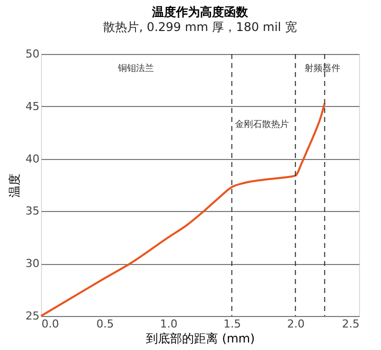 The image size is (381, 350). Describe the element at coordinates (33, 263) in the screenshot. I see `y-tick-label: 30` at that location.